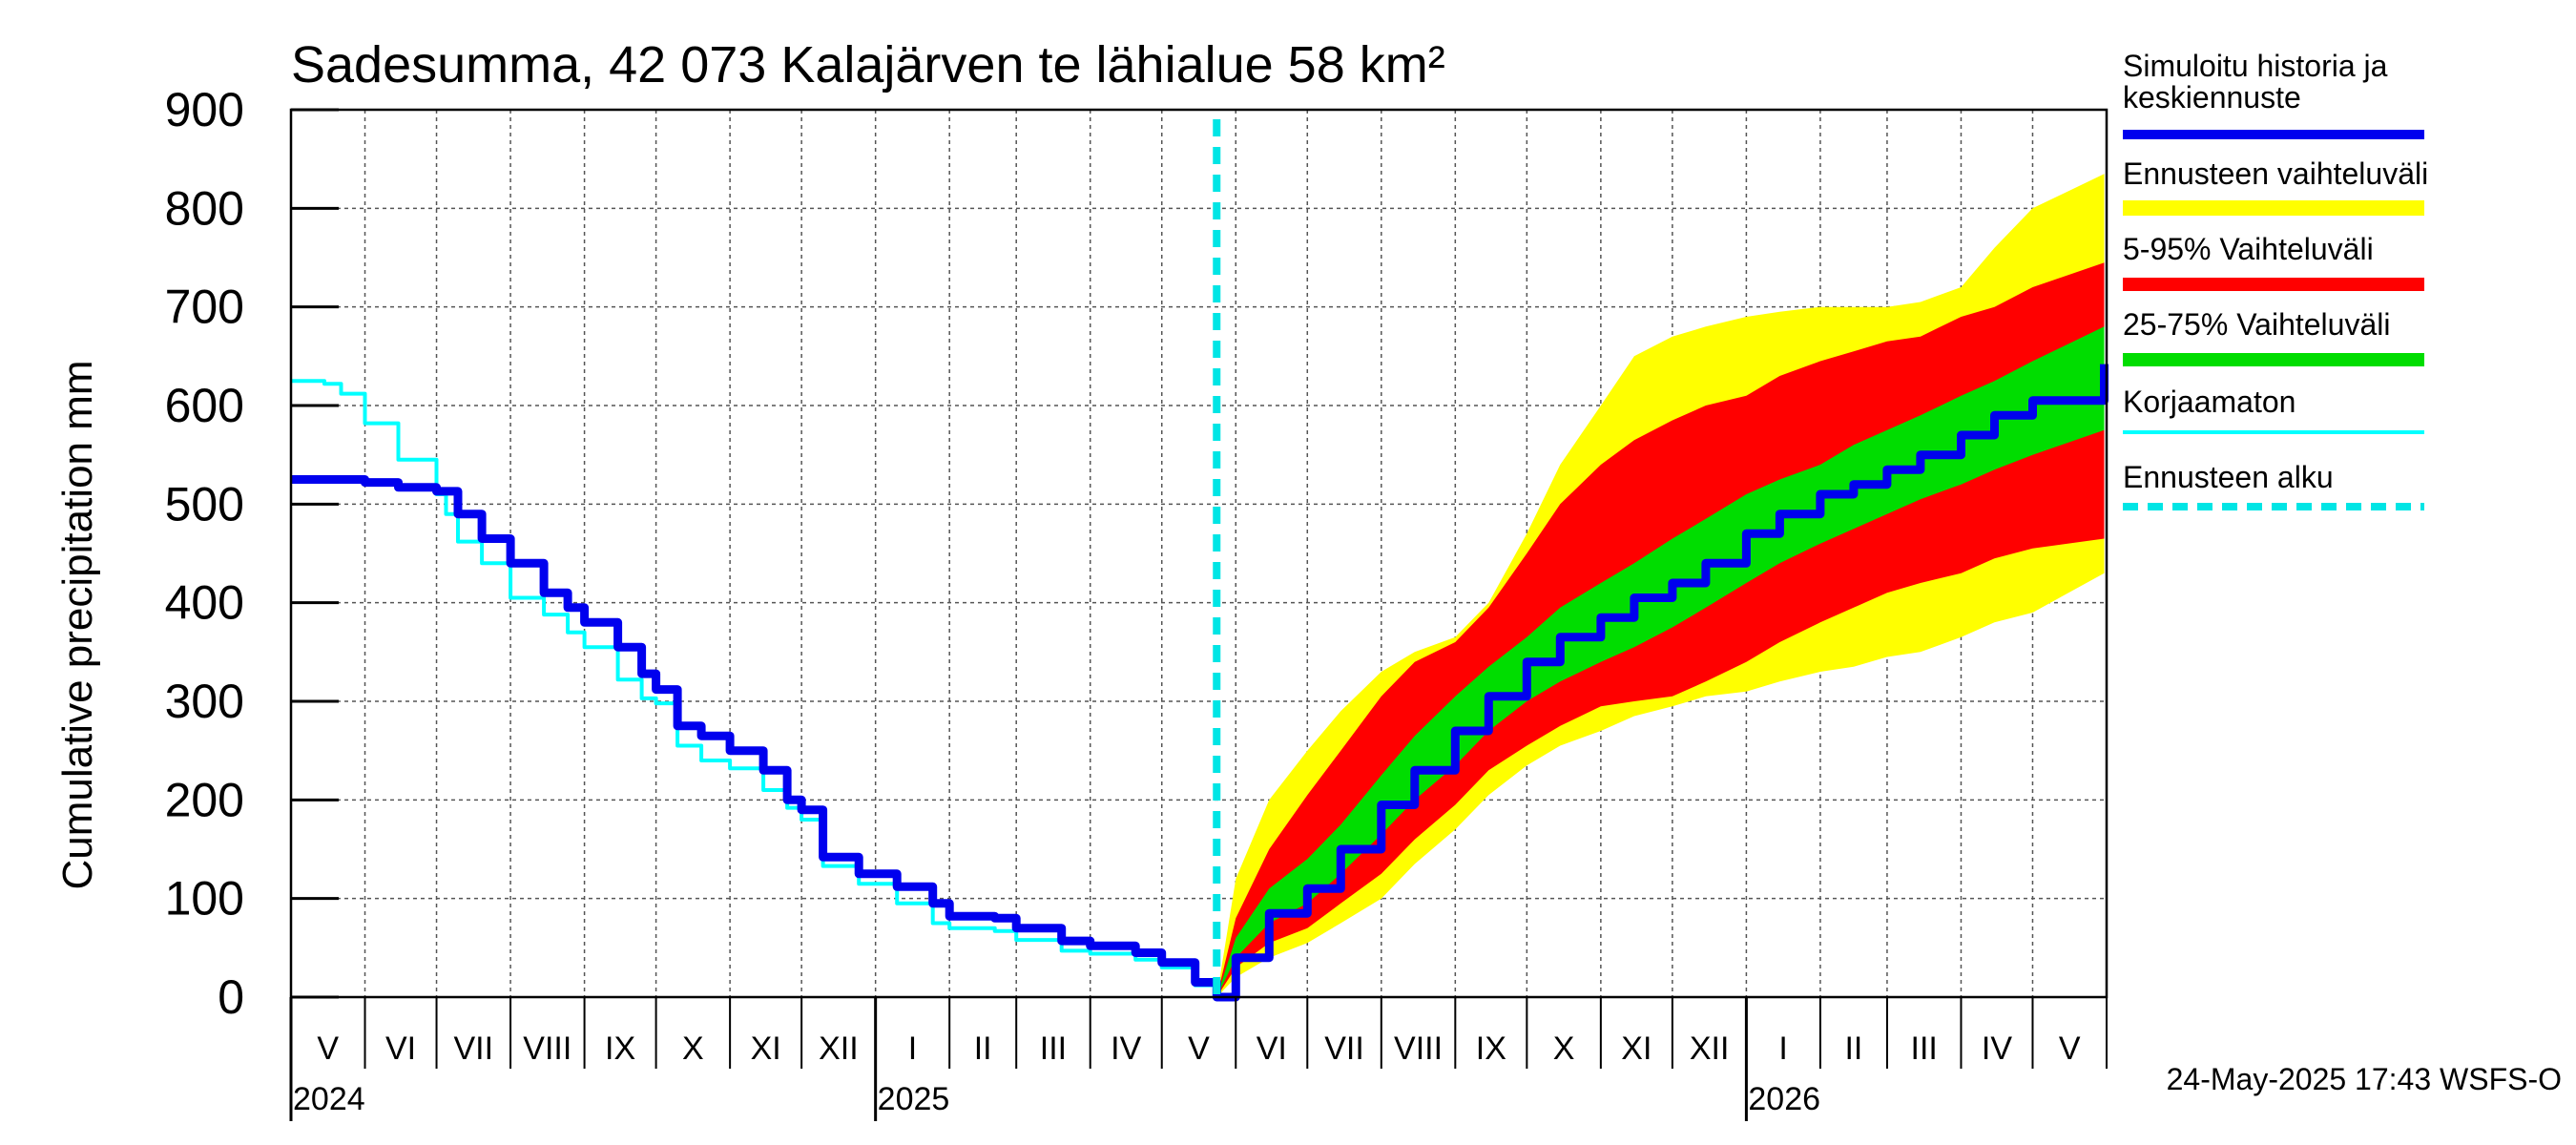  What do you see at coordinates (204, 702) in the screenshot?
I see `y-tick-label-300: 300` at bounding box center [204, 702].